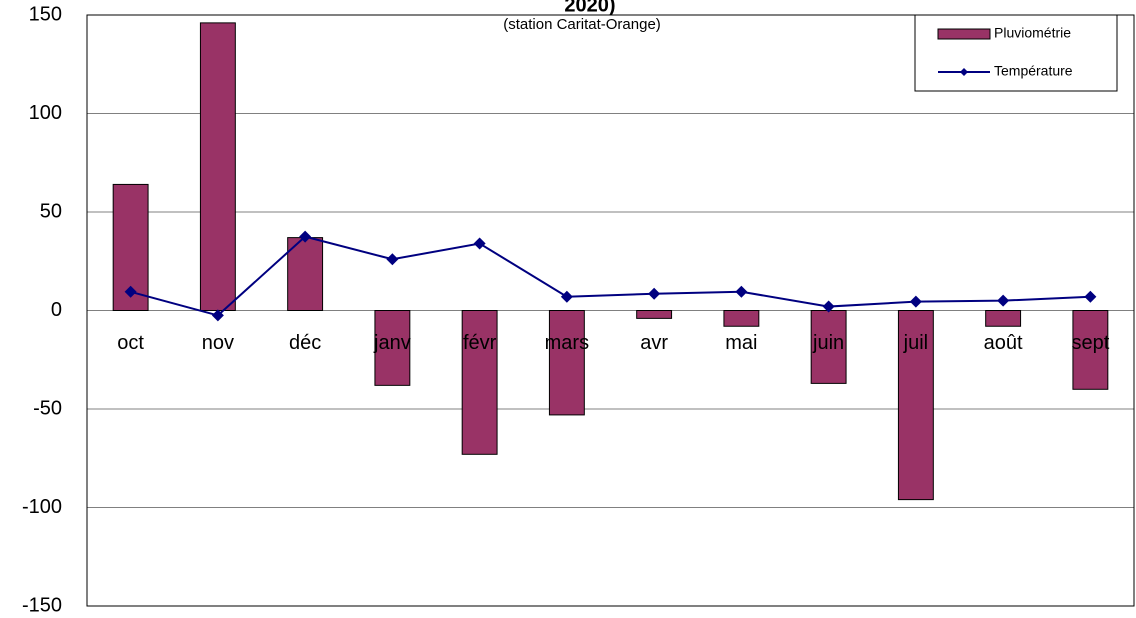 The width and height of the screenshot is (1136, 618). I want to click on y-tick-label: -150, so click(42, 605).